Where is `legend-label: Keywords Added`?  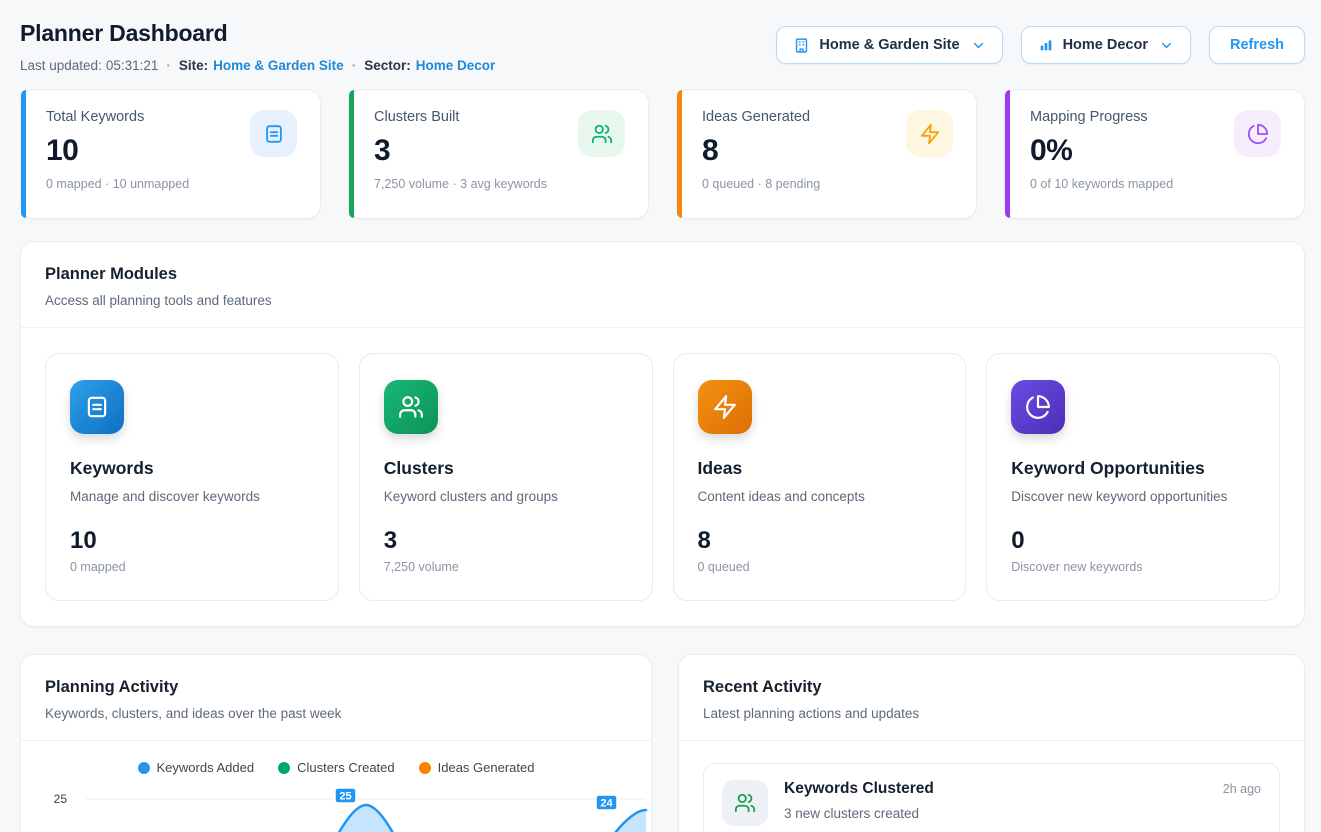 legend-label: Keywords Added is located at coordinates (205, 767).